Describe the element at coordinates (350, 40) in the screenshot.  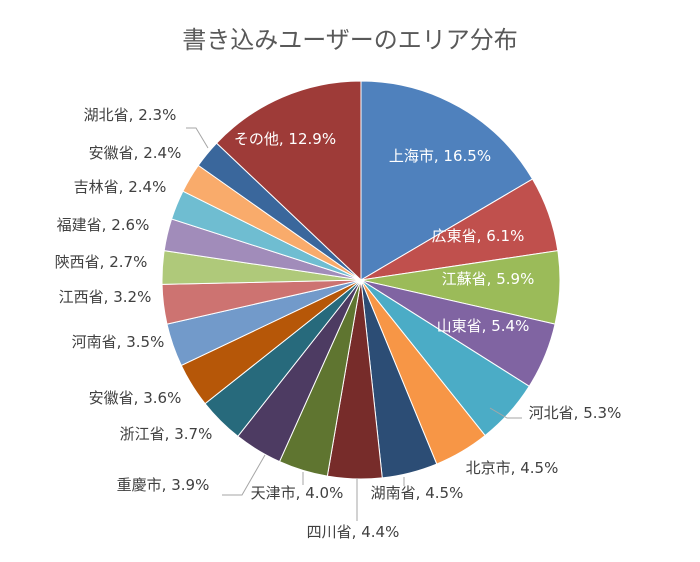
I see `chart-title: 書き込みユーザーのエリア分布` at that location.